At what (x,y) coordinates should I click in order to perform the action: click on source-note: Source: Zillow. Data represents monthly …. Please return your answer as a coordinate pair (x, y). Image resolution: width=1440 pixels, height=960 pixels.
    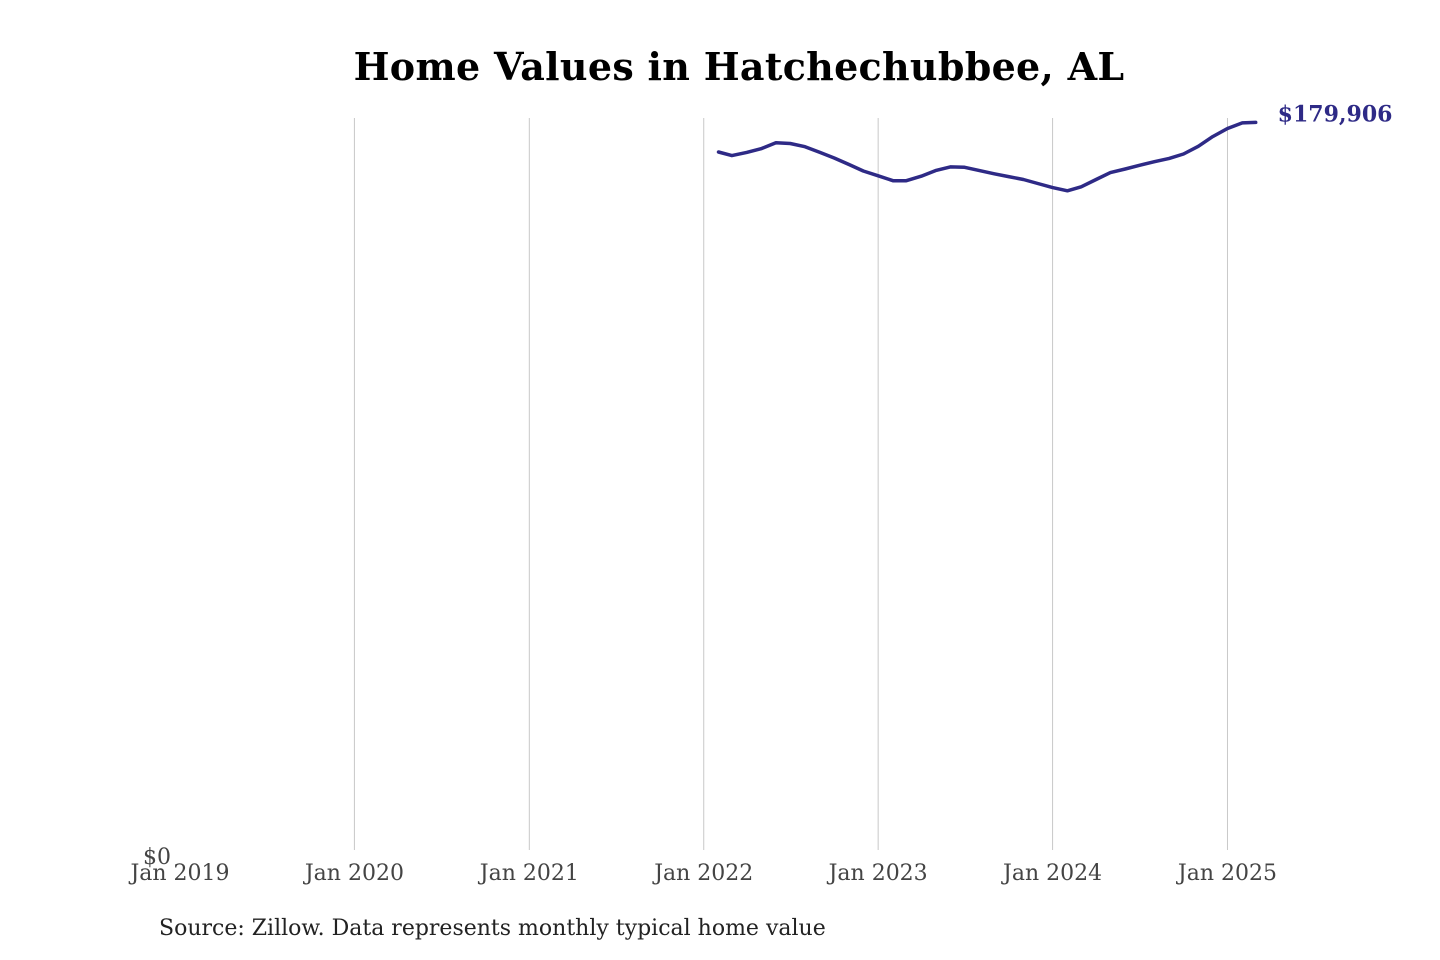
    Looking at the image, I should click on (492, 928).